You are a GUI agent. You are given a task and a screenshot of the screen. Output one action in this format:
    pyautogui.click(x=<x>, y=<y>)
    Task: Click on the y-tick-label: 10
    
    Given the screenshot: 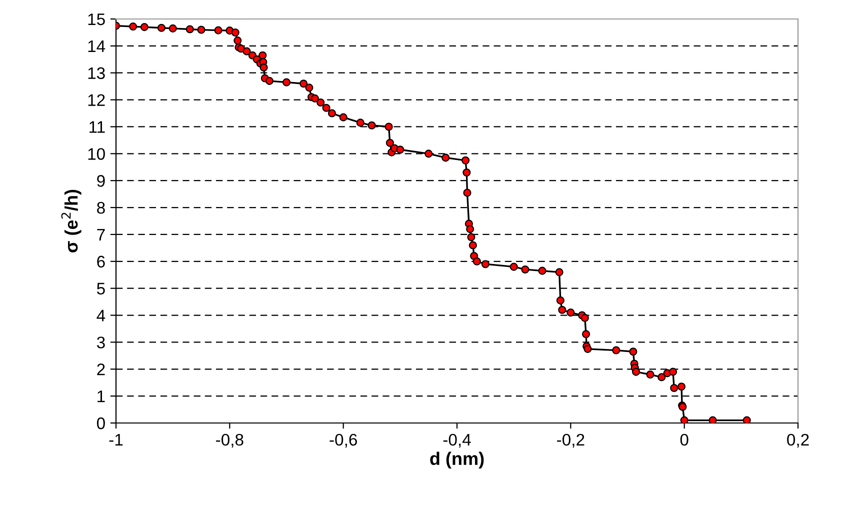 What is the action you would take?
    pyautogui.click(x=96, y=154)
    